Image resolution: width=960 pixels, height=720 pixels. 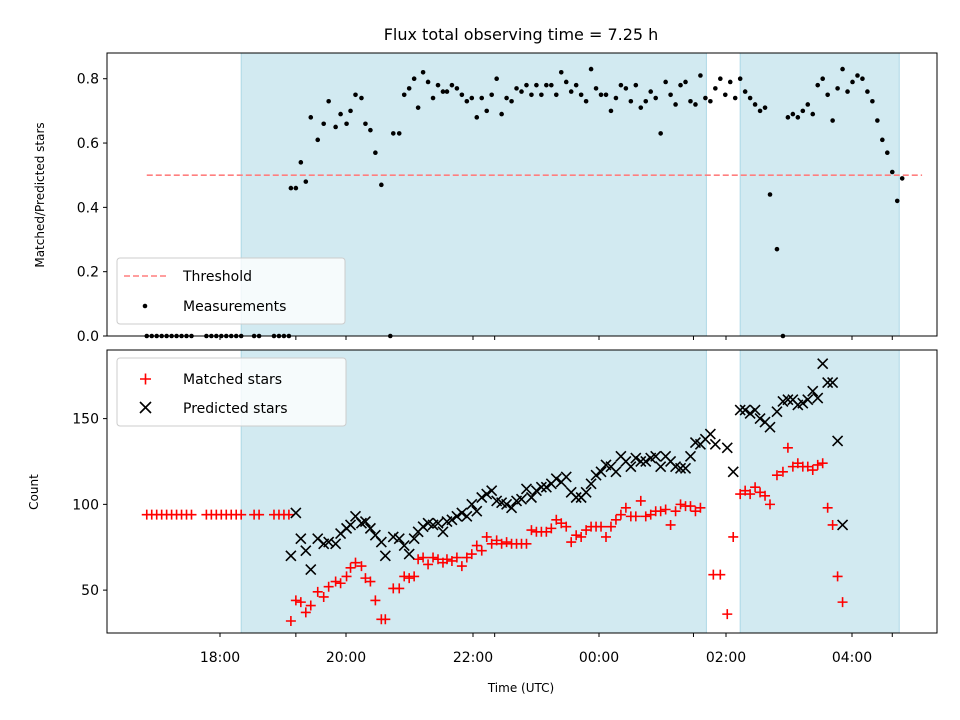 What do you see at coordinates (726, 658) in the screenshot?
I see `xtick-label: 02:00` at bounding box center [726, 658].